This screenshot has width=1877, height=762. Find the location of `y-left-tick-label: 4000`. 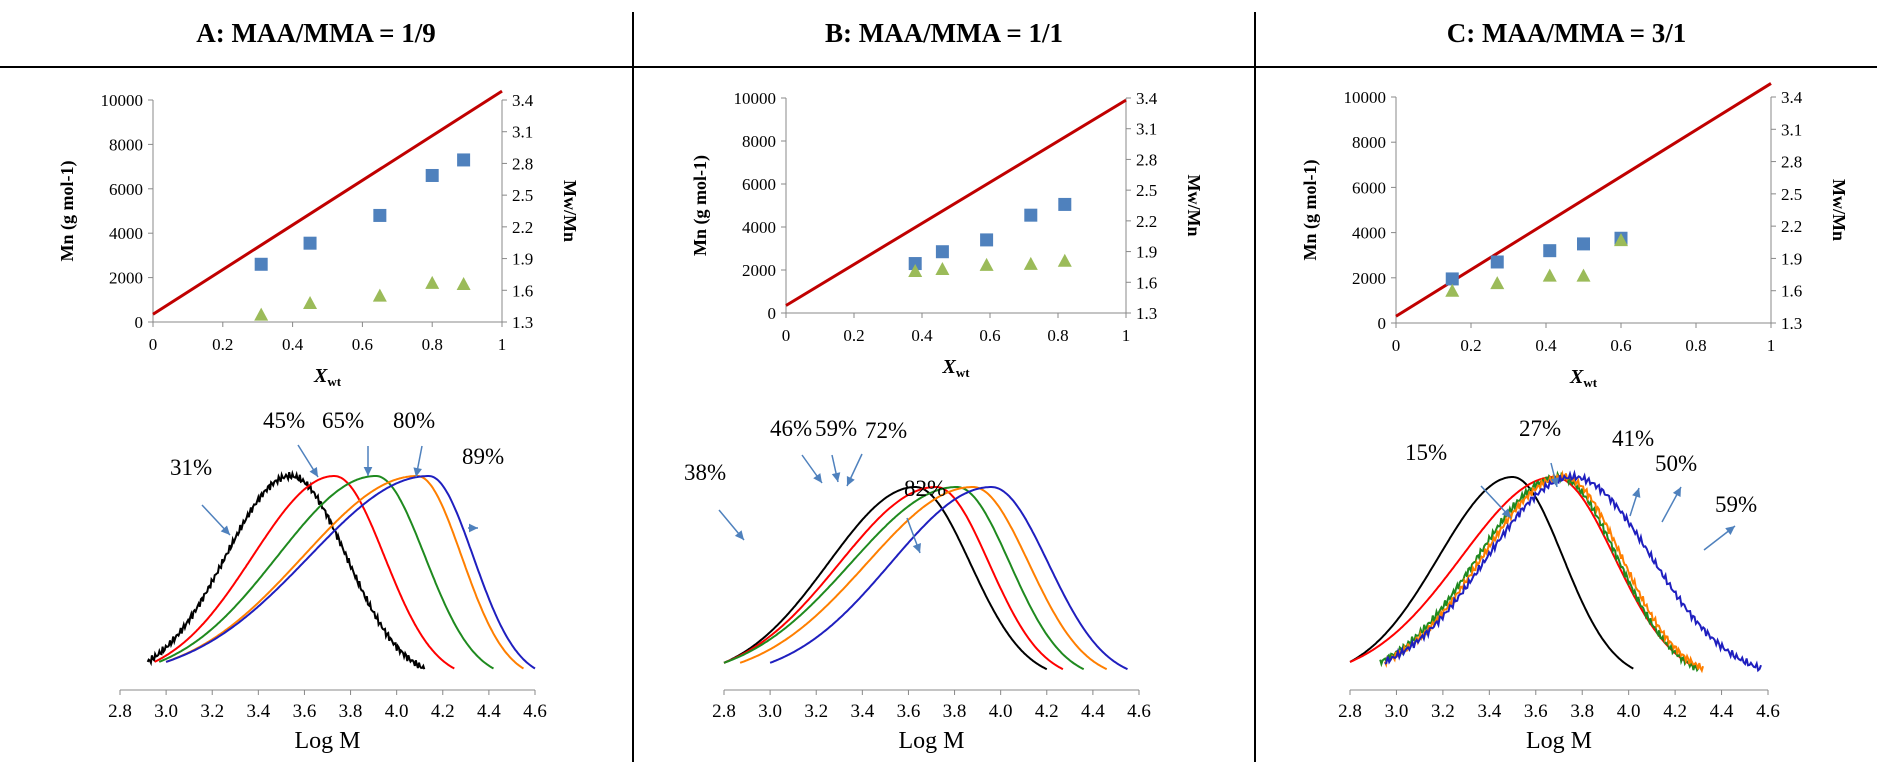

y-left-tick-label: 4000 is located at coordinates (1369, 233).